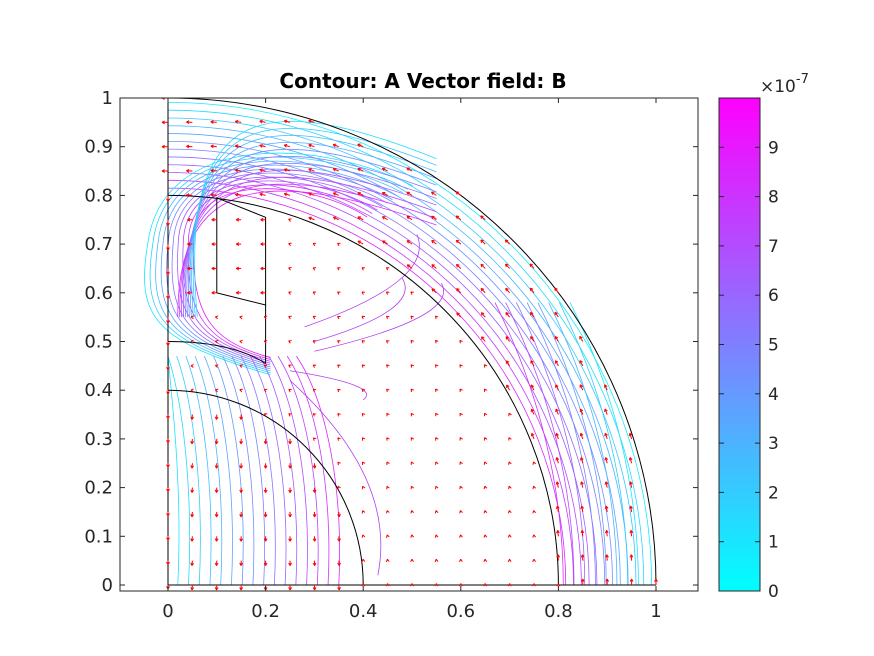 Image resolution: width=874 pixels, height=656 pixels. I want to click on colorbar-tick-label: 1, so click(773, 543).